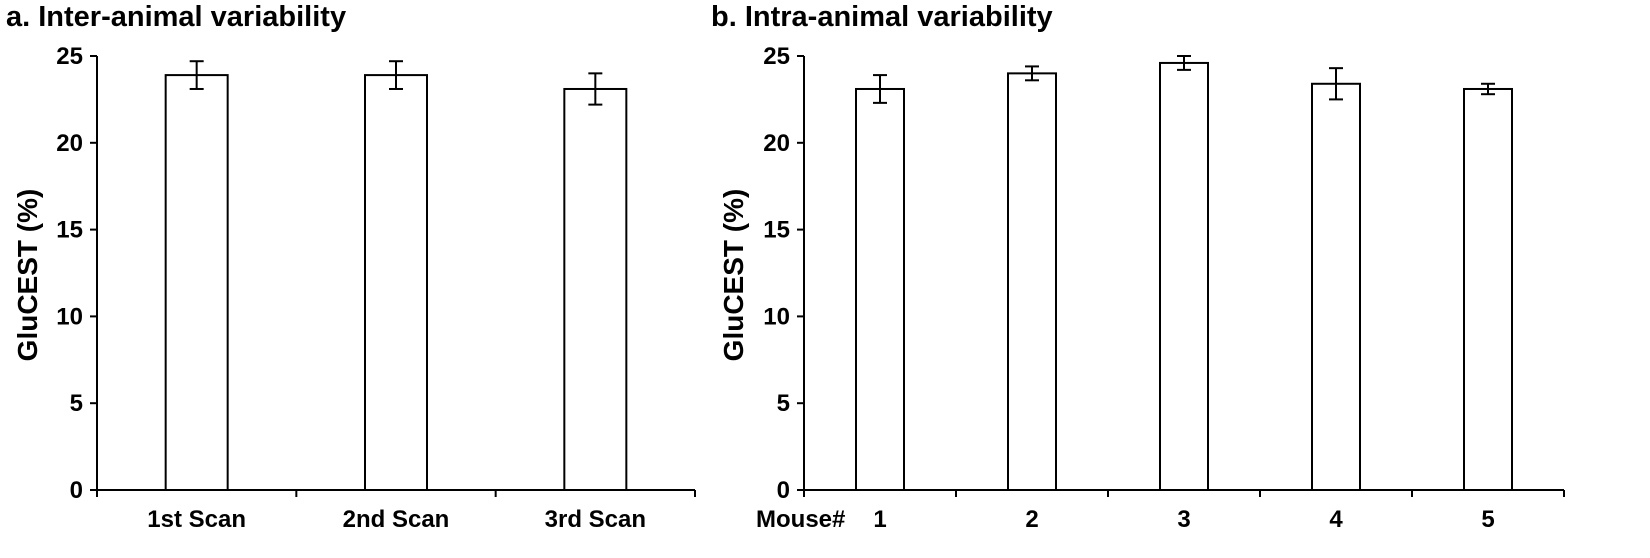  I want to click on x-tick-label: 2nd Scan, so click(396, 519).